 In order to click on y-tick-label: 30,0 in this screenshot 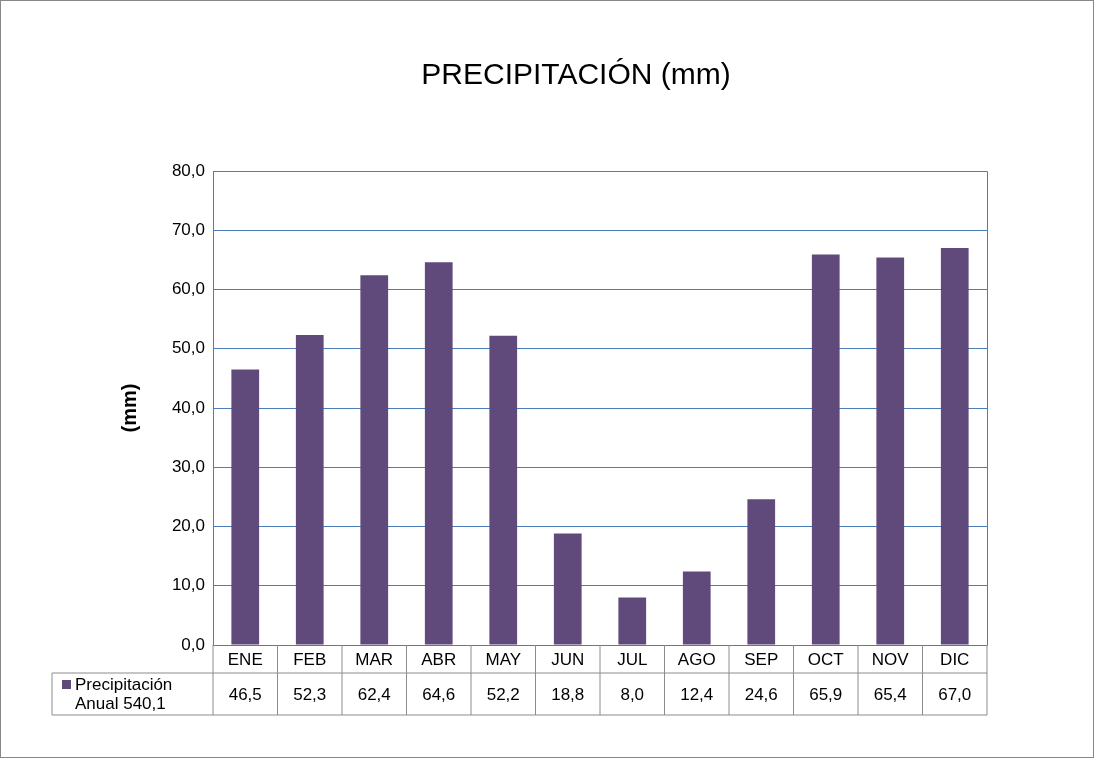, I will do `click(188, 466)`.